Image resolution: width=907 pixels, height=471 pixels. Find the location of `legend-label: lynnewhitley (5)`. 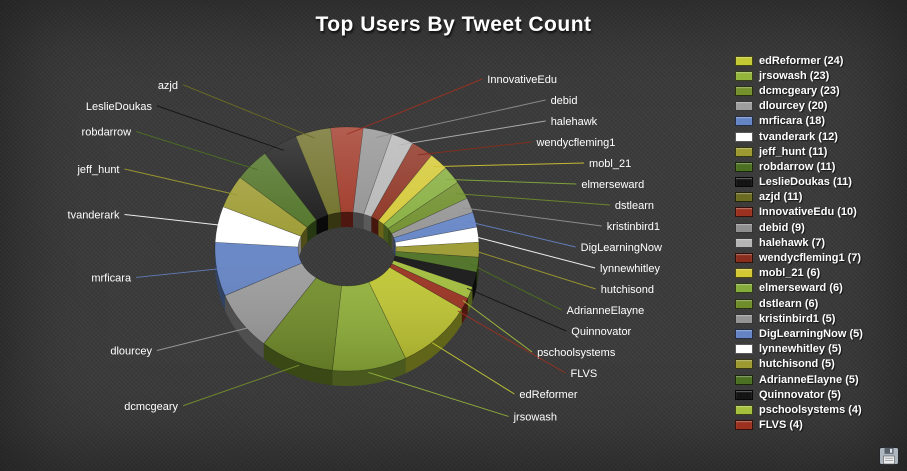

legend-label: lynnewhitley (5) is located at coordinates (800, 349).